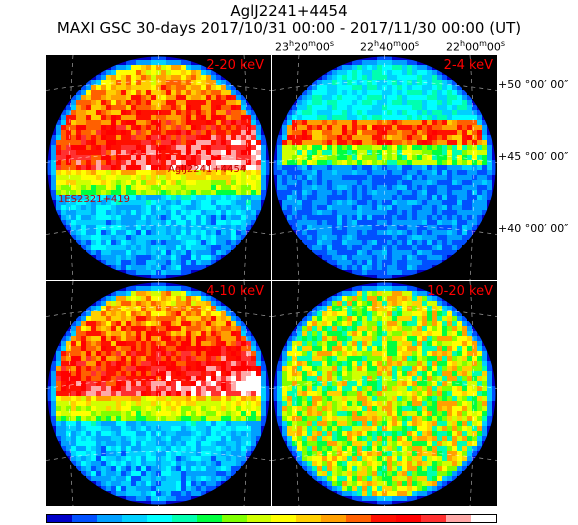 Image resolution: width=578 pixels, height=525 pixels. I want to click on dec-label-3: +40 °00′ 00″, so click(533, 228).